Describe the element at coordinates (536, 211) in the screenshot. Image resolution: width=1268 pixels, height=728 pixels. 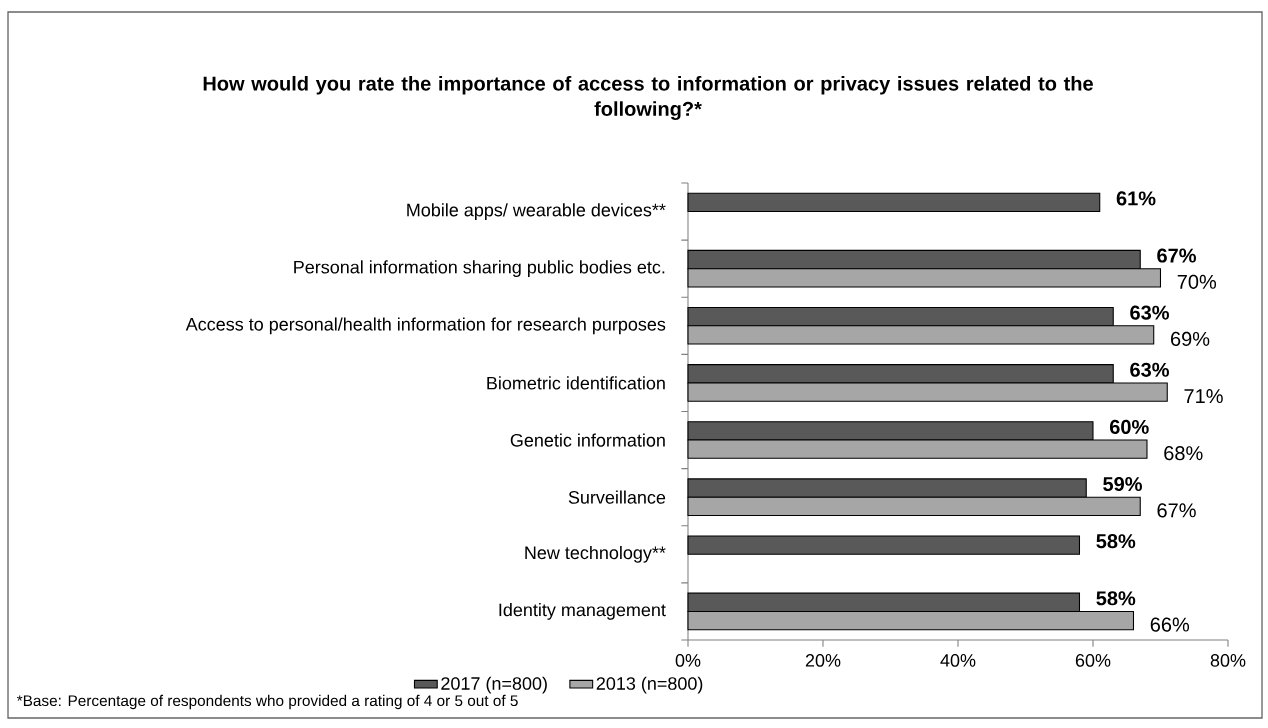
I see `y-tick-label: Mobile apps/ wearable devices**` at that location.